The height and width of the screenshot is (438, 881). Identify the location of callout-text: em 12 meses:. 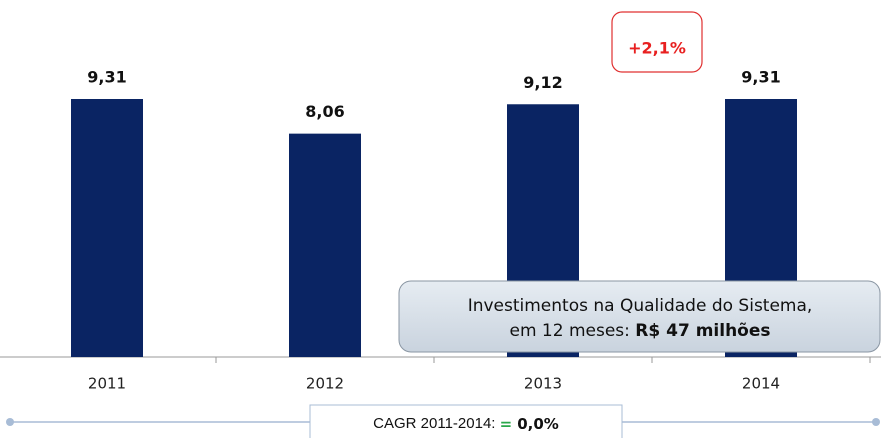
(572, 331).